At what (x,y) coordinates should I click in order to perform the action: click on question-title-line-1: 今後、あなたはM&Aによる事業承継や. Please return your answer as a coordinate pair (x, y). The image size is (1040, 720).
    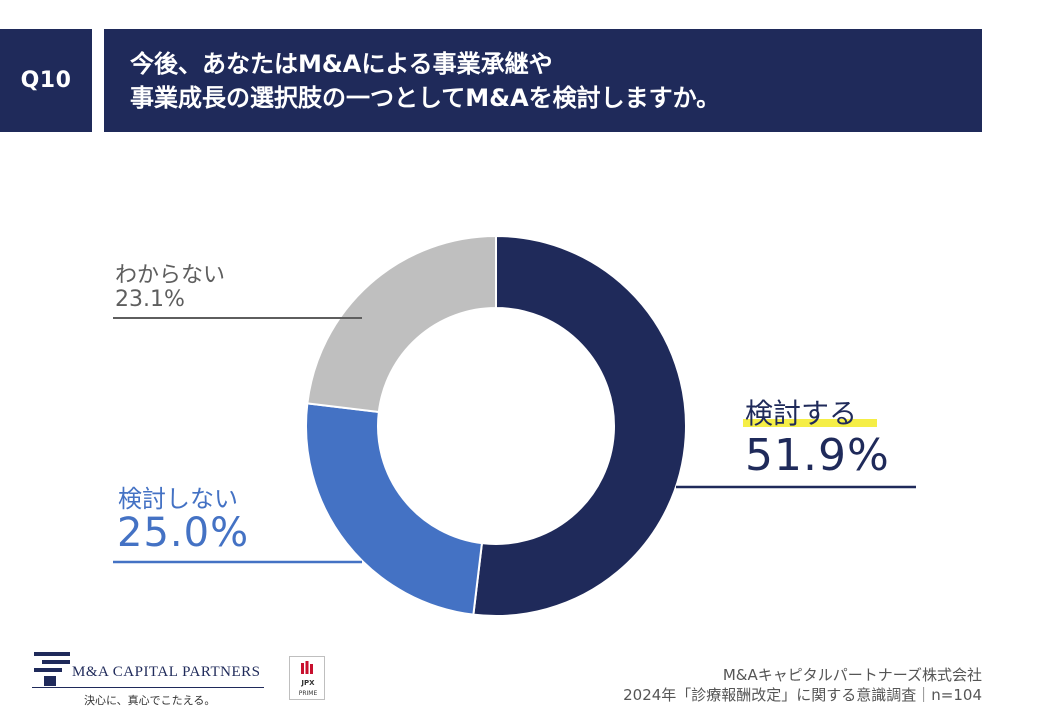
    Looking at the image, I should click on (341, 63).